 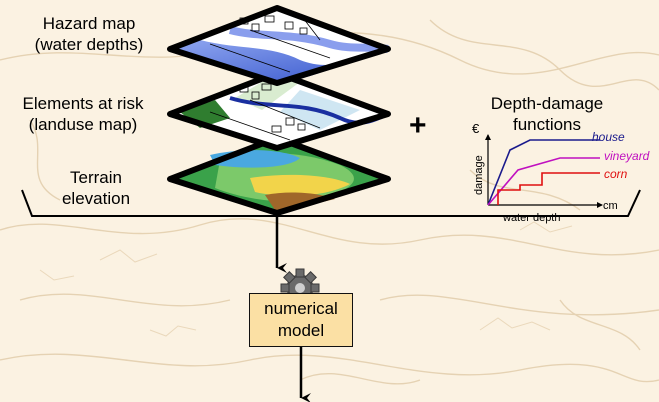 I want to click on curve-label-house: house, so click(x=608, y=137).